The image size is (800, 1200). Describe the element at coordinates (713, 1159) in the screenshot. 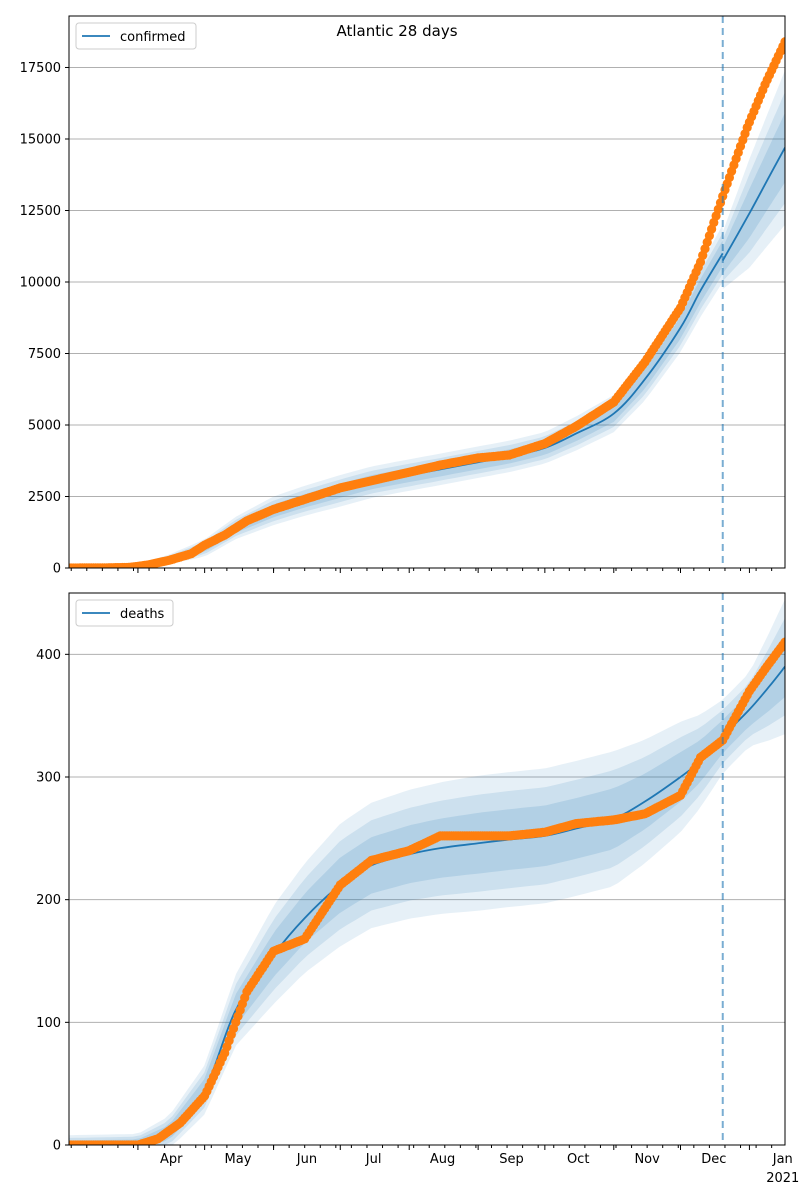

I see `x-tick-label: Dec` at that location.